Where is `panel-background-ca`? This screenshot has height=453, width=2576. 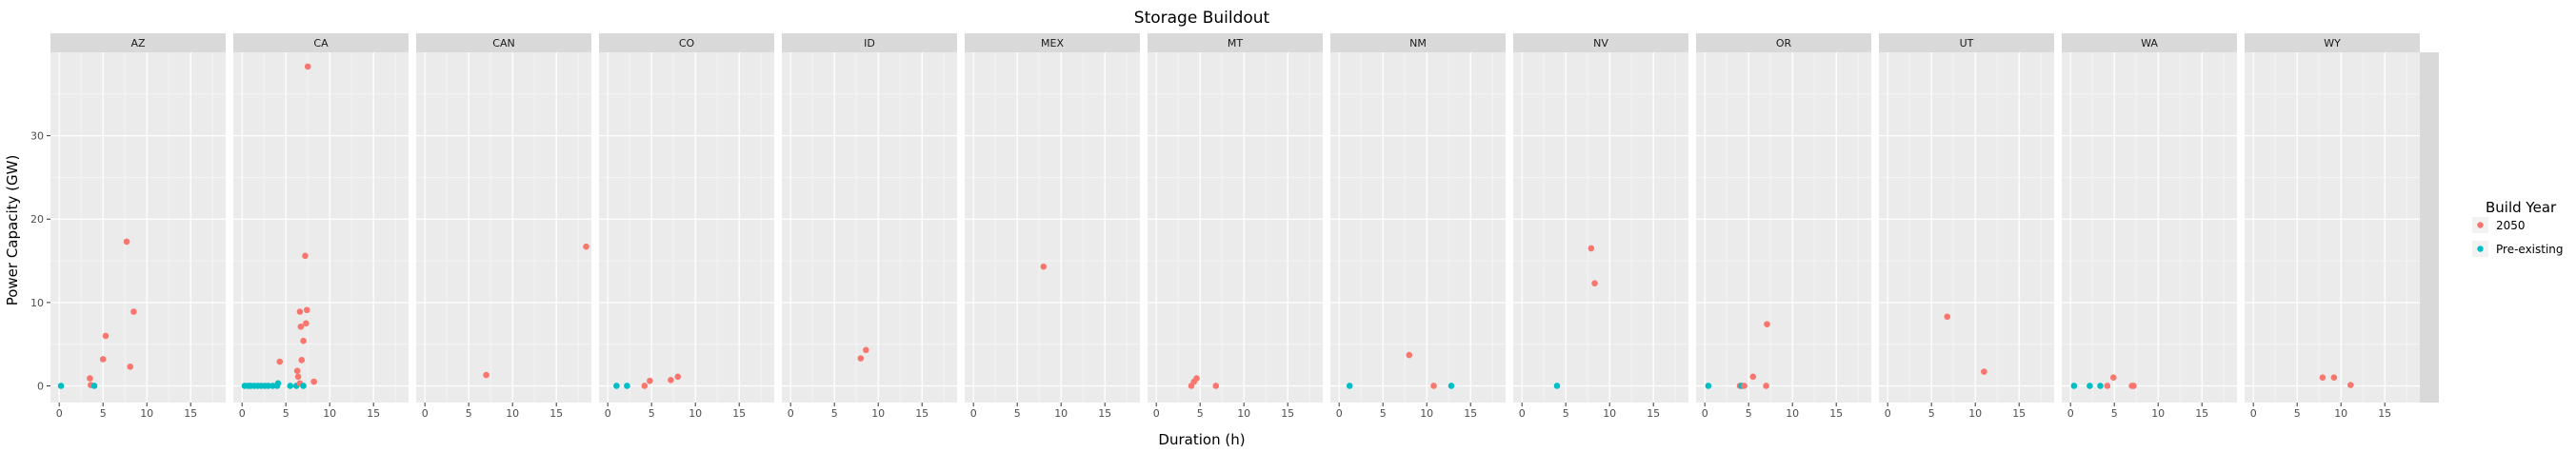 panel-background-ca is located at coordinates (321, 227).